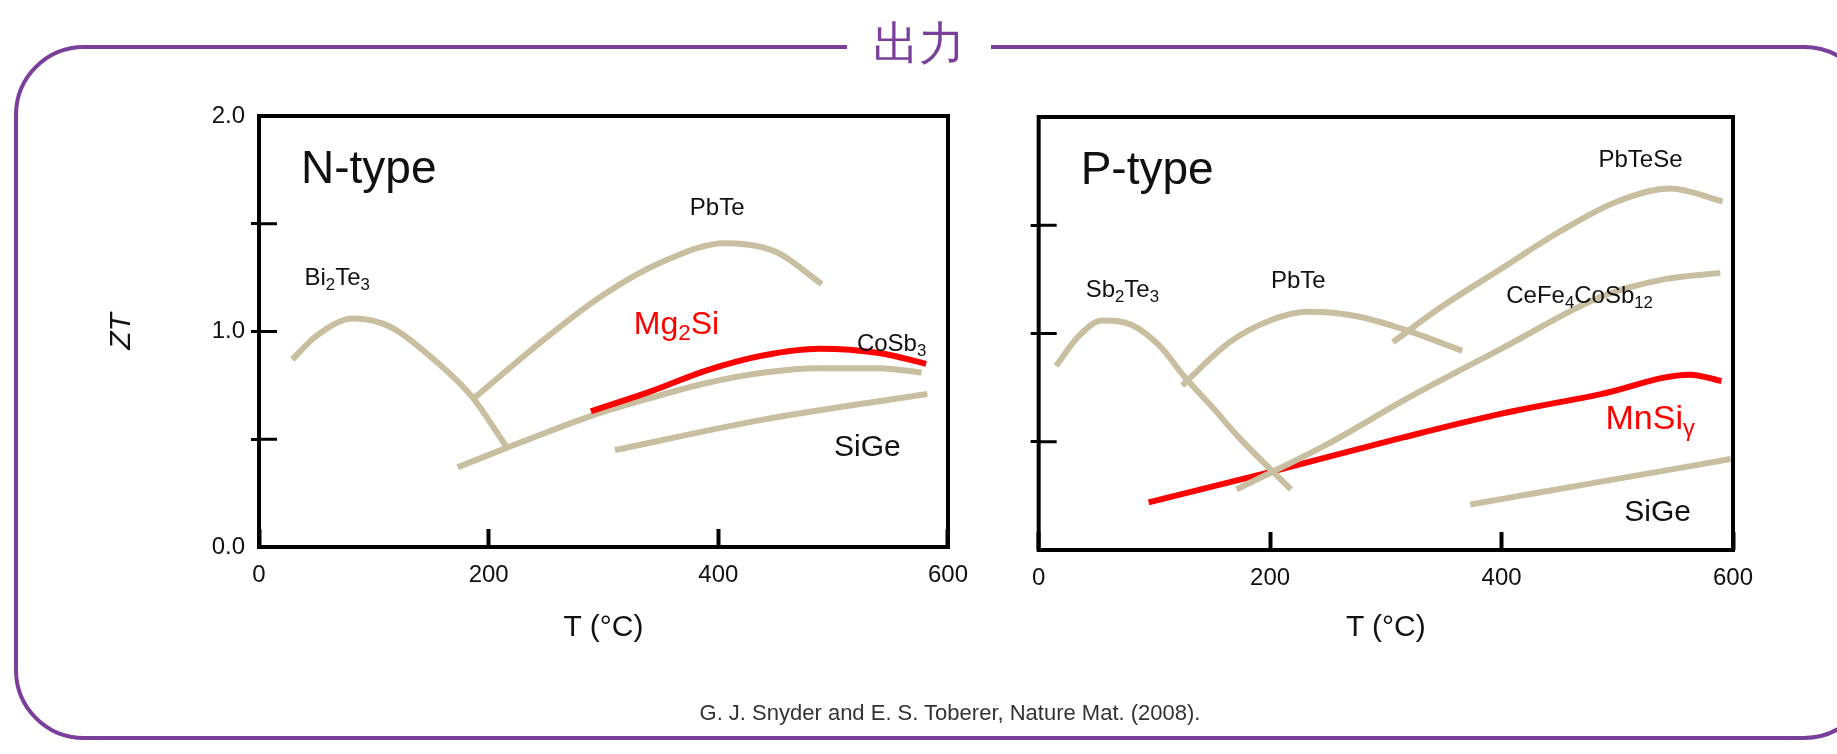 Image resolution: width=1837 pixels, height=754 pixels. What do you see at coordinates (950, 713) in the screenshot?
I see `text: G. J. Snyder and E. S. Toberer, Nature Mat. (2008).` at bounding box center [950, 713].